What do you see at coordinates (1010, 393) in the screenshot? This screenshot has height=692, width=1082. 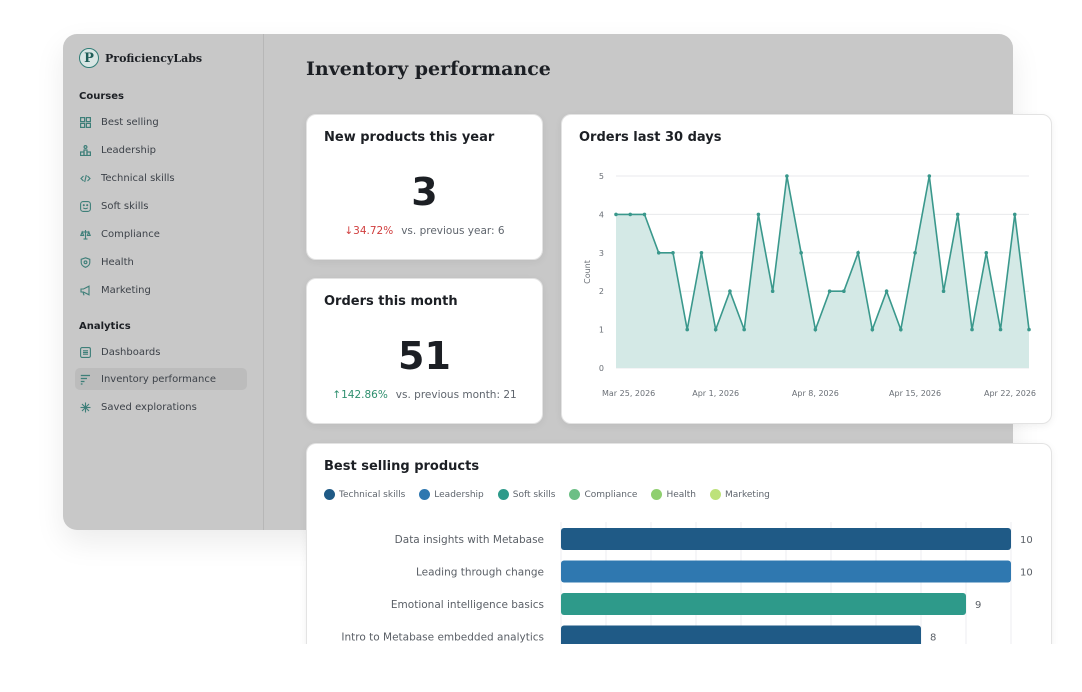 I see `x-tick-label: Apr 22, 2026` at bounding box center [1010, 393].